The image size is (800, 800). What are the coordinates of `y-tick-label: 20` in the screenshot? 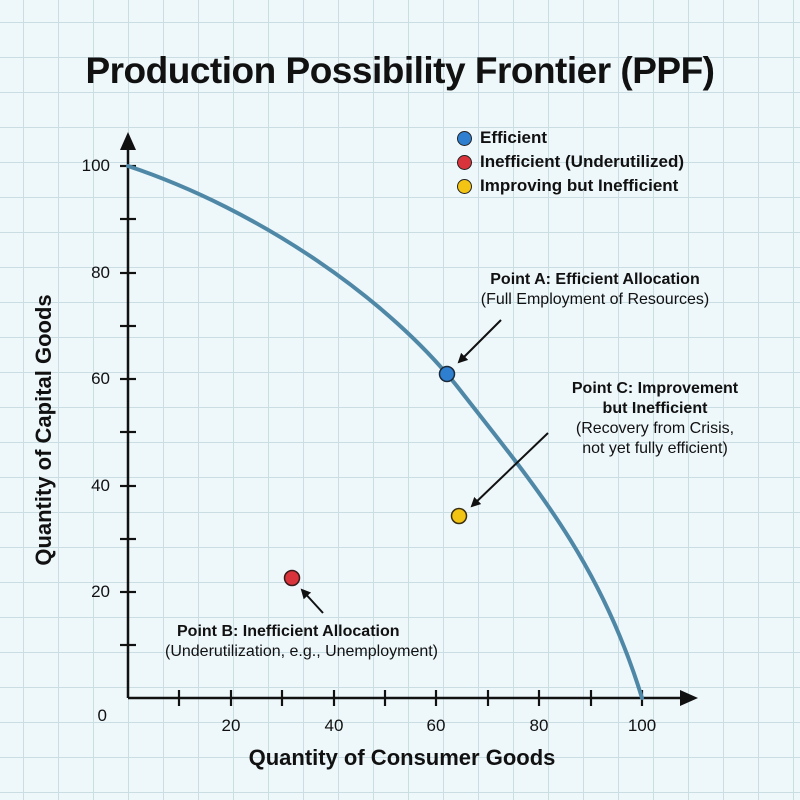 It's located at (100, 591).